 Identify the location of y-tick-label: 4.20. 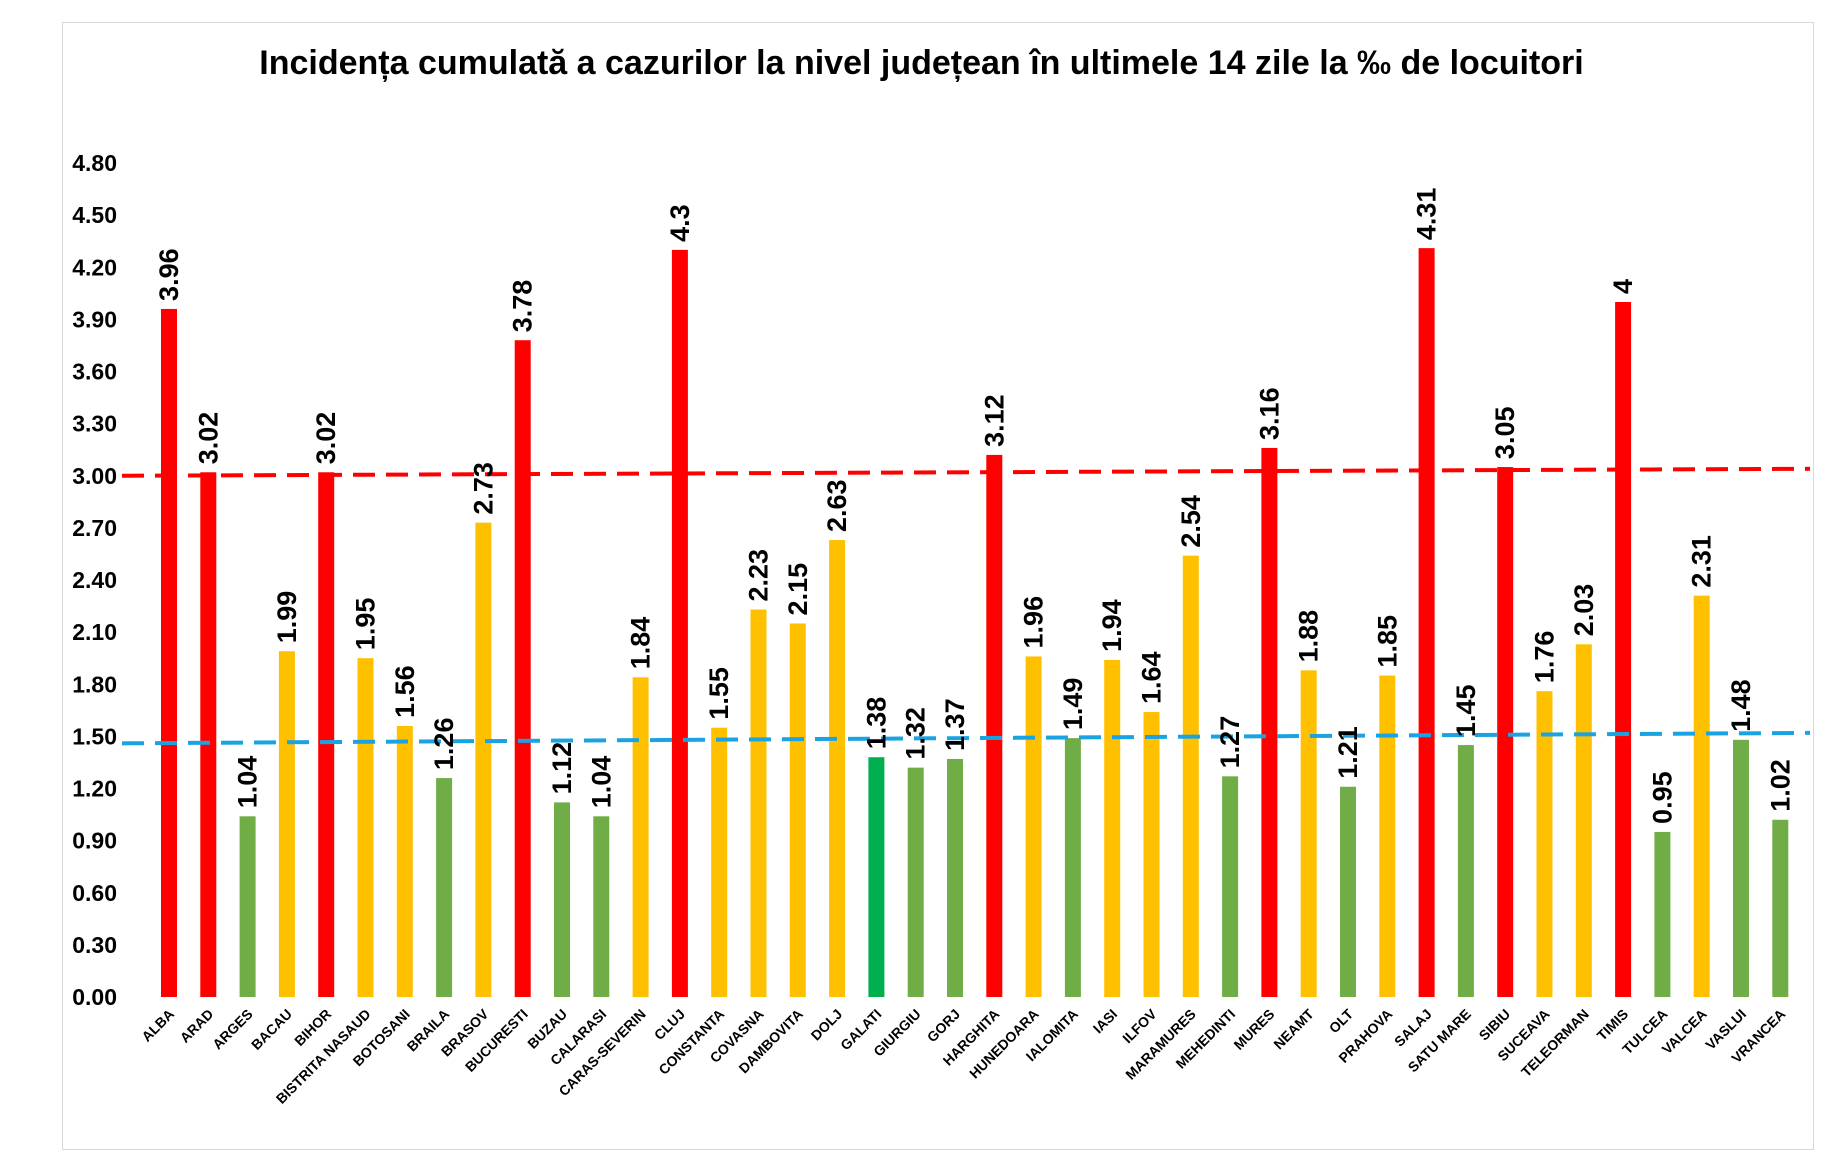
(94, 267).